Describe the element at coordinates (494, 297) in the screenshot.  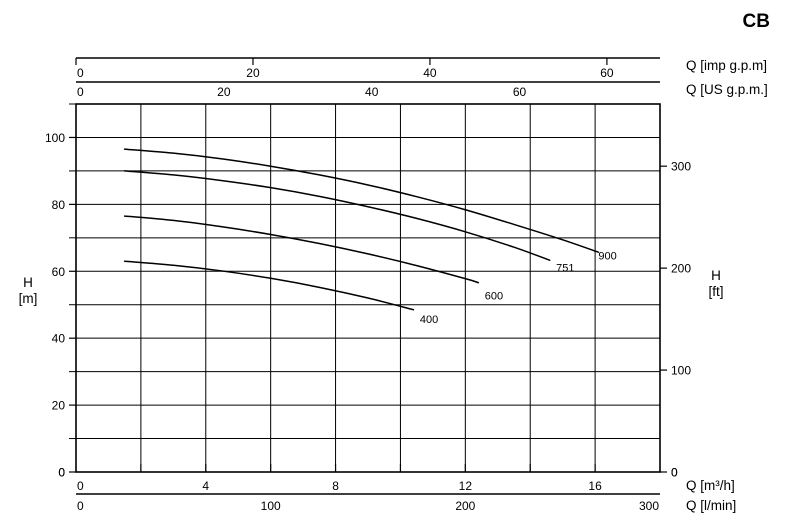
I see `curve-label-600: 600` at that location.